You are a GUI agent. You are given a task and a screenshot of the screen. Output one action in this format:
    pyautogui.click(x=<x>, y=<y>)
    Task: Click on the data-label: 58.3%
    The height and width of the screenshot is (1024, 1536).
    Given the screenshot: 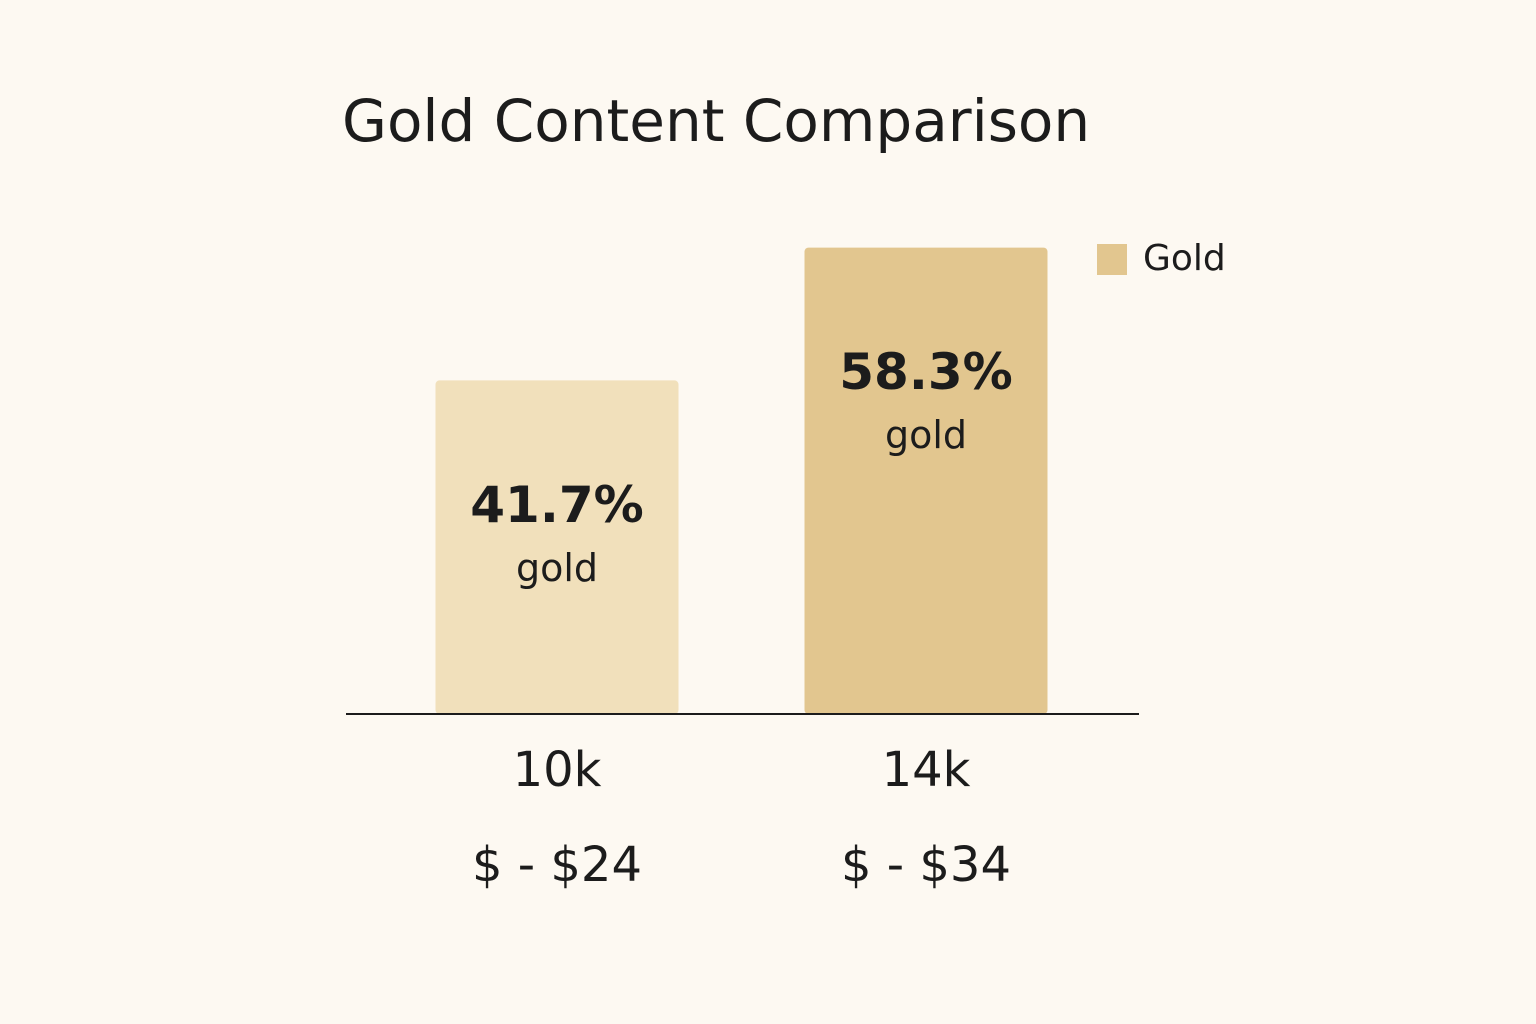 What is the action you would take?
    pyautogui.click(x=925, y=372)
    